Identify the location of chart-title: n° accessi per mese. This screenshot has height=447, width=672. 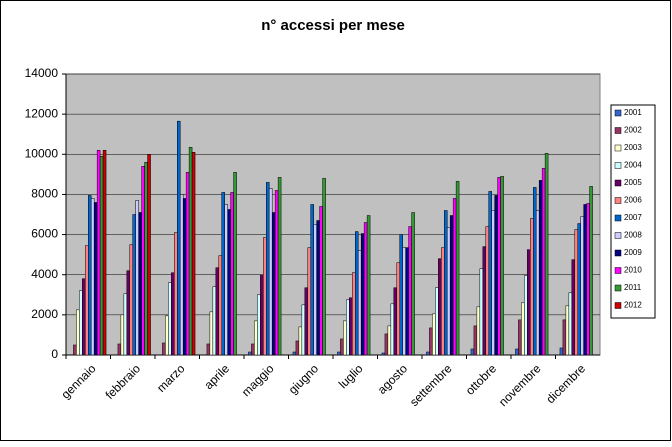
(333, 25).